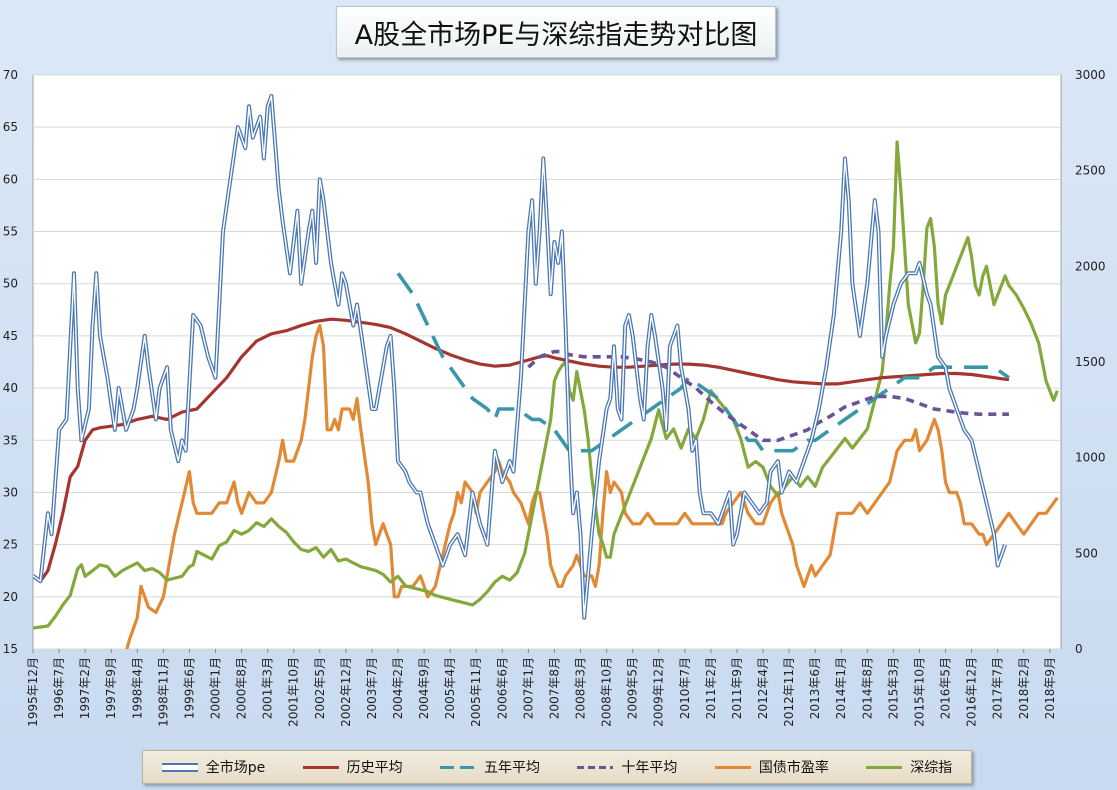 The width and height of the screenshot is (1117, 790). I want to click on x-tick-label: 1997年2月, so click(85, 688).